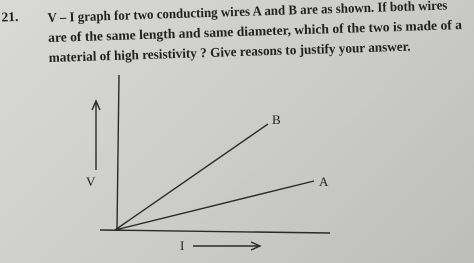 The height and width of the screenshot is (263, 474). What do you see at coordinates (191, 177) in the screenshot?
I see `line-b` at bounding box center [191, 177].